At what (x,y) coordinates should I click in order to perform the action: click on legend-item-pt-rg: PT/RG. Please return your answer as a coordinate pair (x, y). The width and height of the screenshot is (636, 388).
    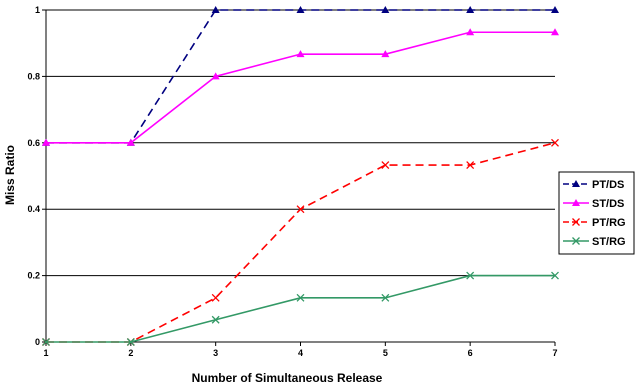
    Looking at the image, I should click on (594, 223).